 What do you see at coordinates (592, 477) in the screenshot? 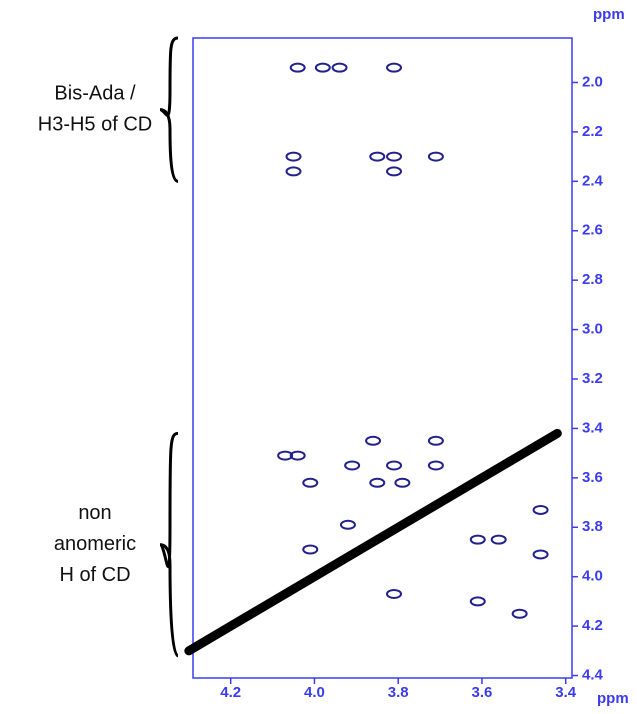
I see `y-tick-label: 3.6` at bounding box center [592, 477].